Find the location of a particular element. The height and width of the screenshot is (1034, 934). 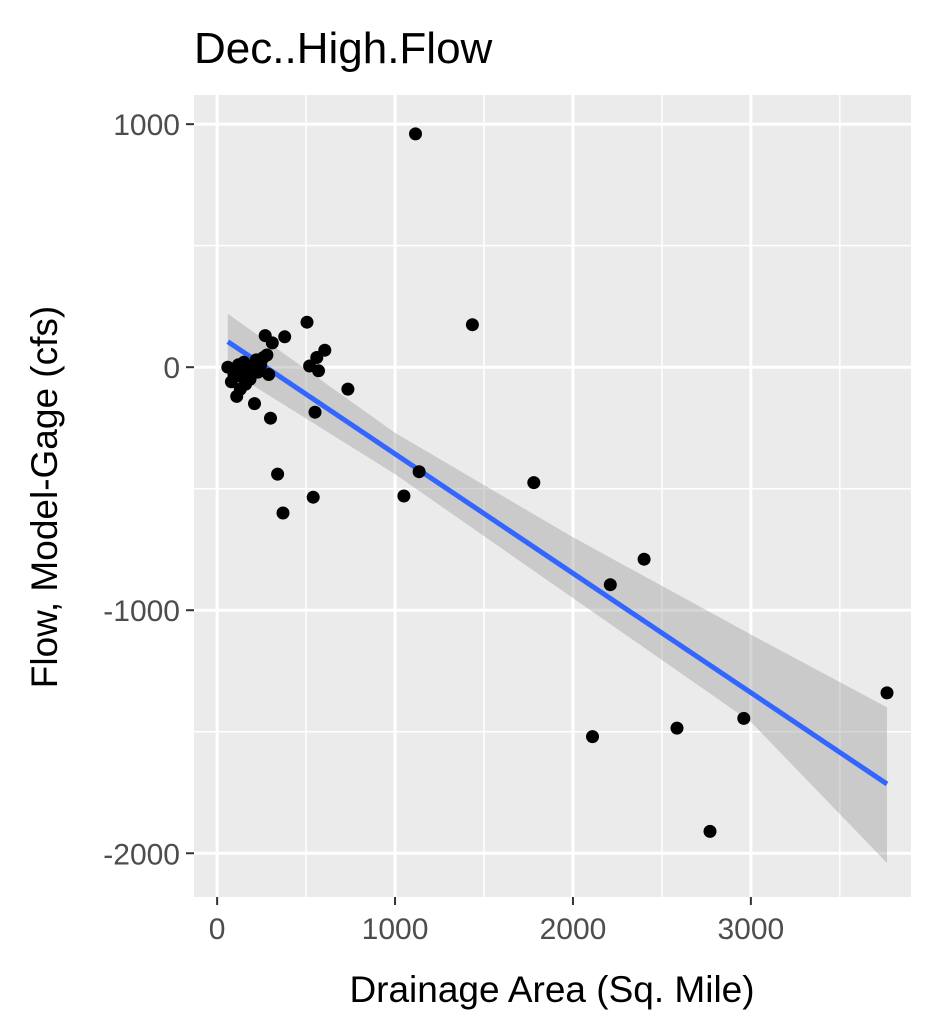

x-axis-title: Drainage Area (Sq. Mile) is located at coordinates (551, 989).